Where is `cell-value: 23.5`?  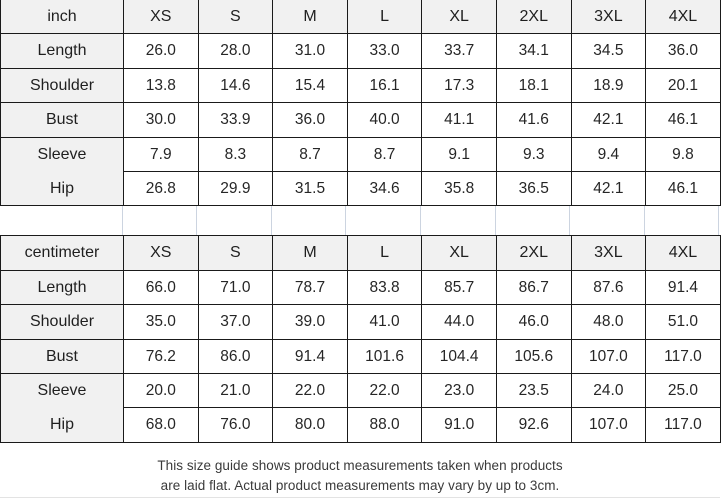
cell-value: 23.5 is located at coordinates (533, 391).